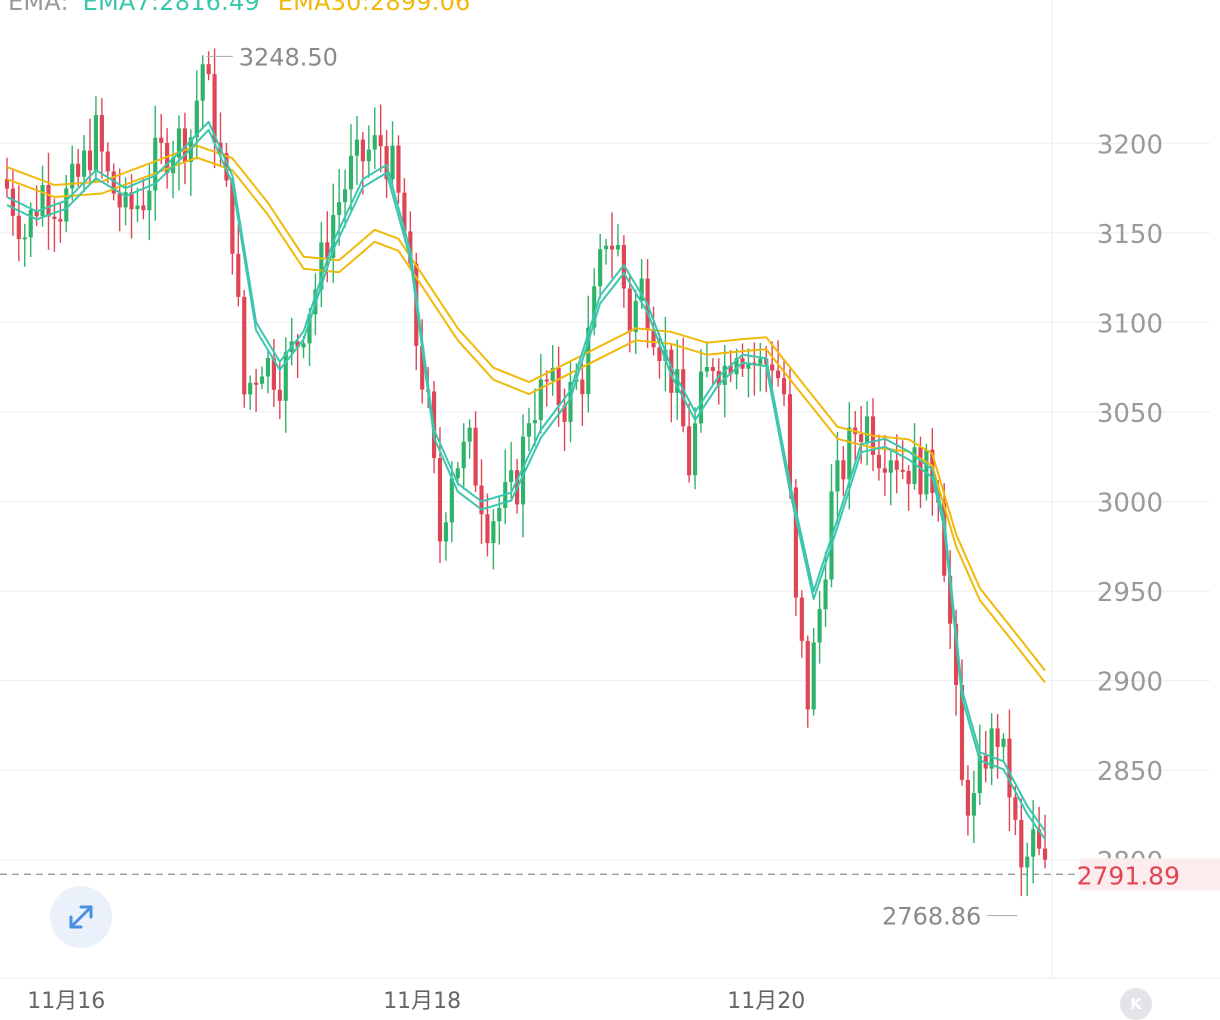 The height and width of the screenshot is (1020, 1220). Describe the element at coordinates (1130, 772) in the screenshot. I see `y-tick-label: 2850` at that location.